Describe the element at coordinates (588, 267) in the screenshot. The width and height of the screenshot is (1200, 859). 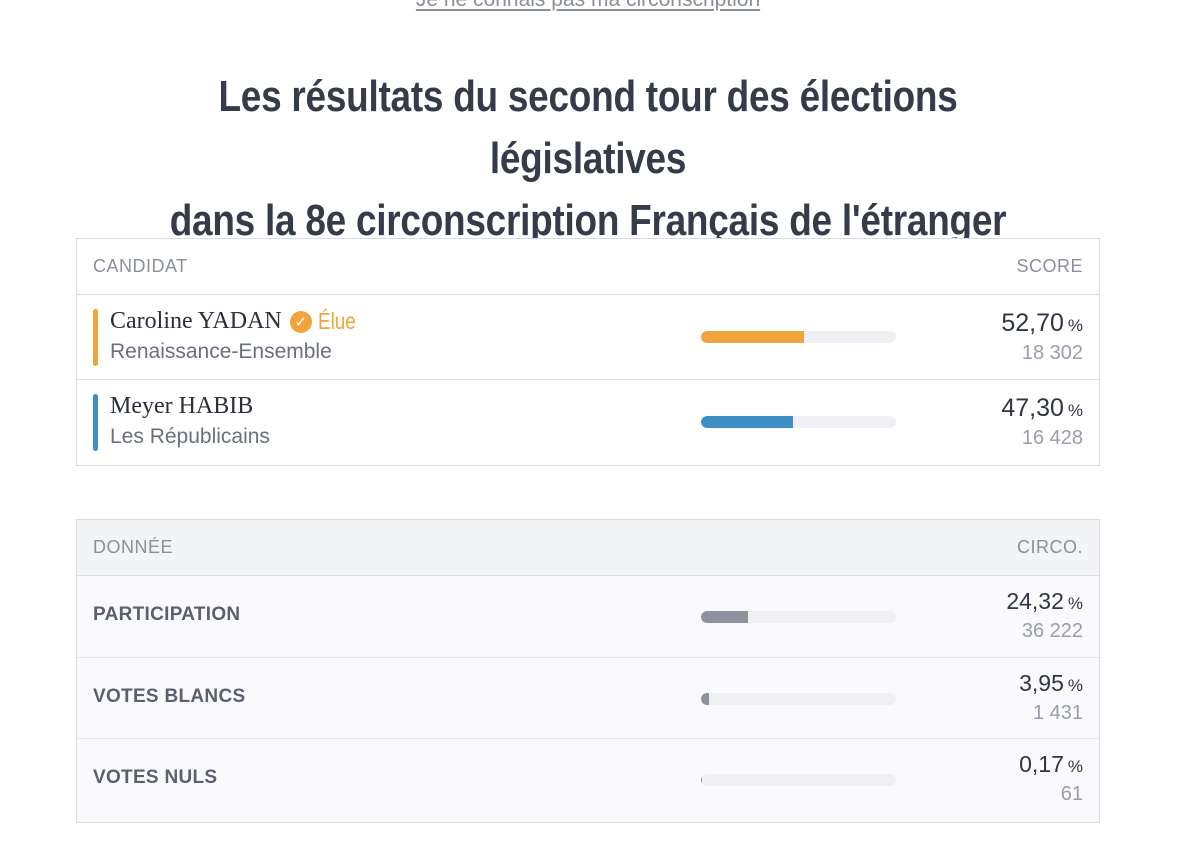
I see `results-table-header: CANDIDAT SCORE` at that location.